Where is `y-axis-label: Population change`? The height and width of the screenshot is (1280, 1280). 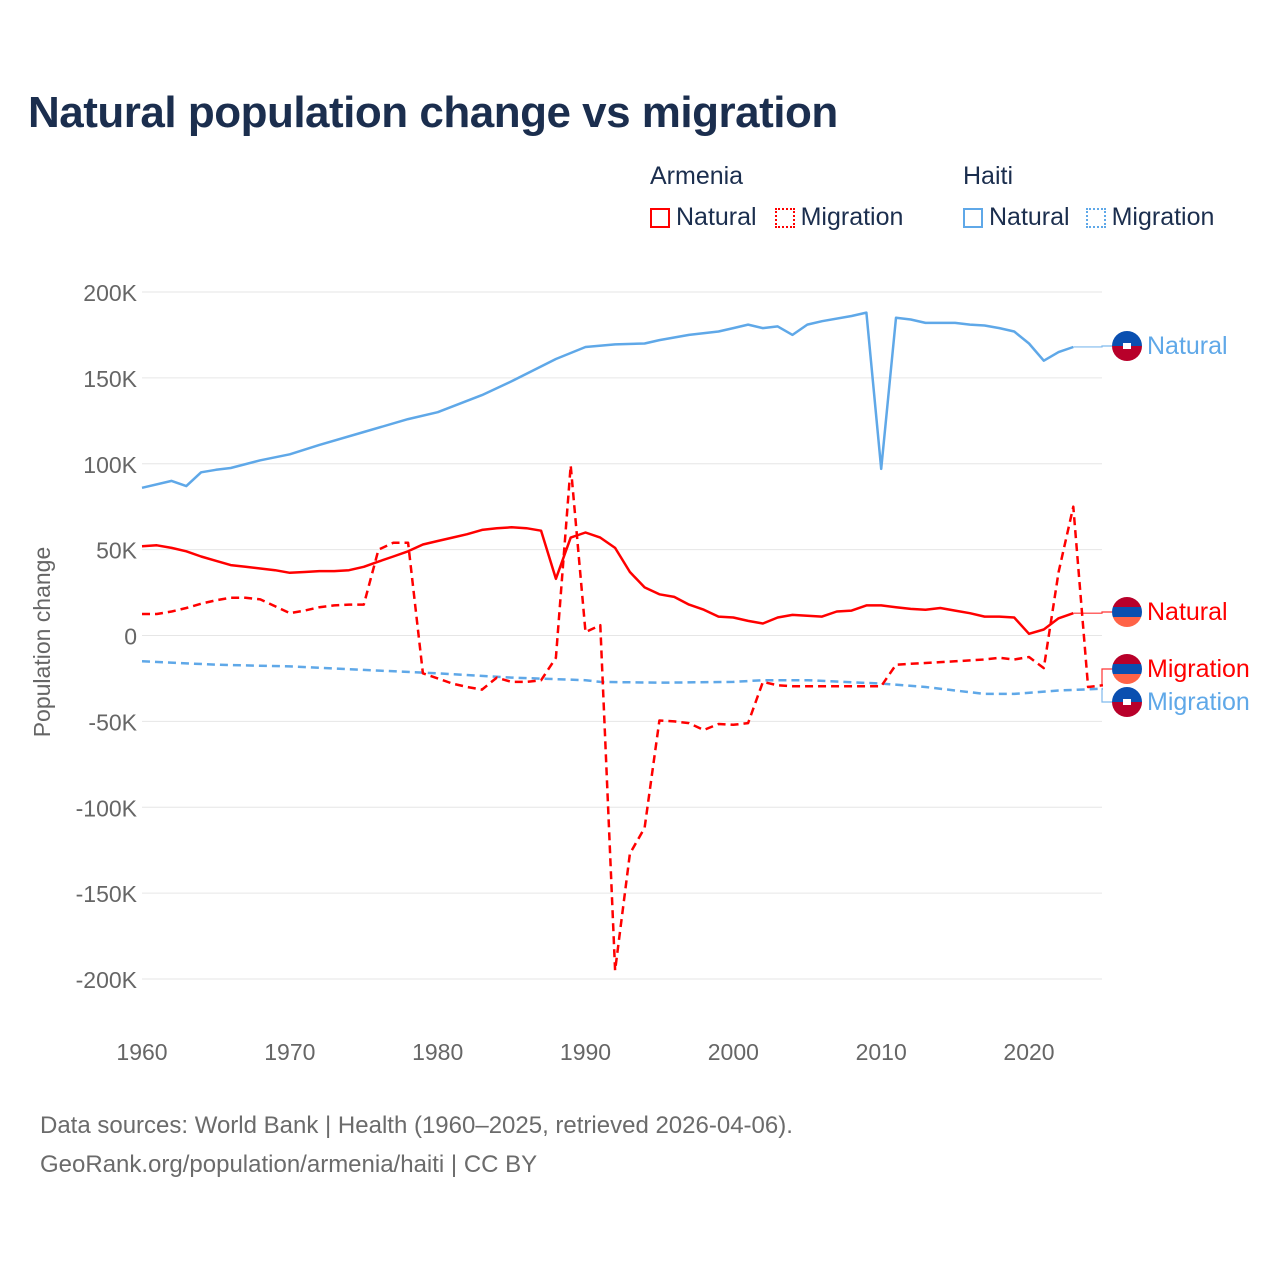
y-axis-label: Population change is located at coordinates (42, 642).